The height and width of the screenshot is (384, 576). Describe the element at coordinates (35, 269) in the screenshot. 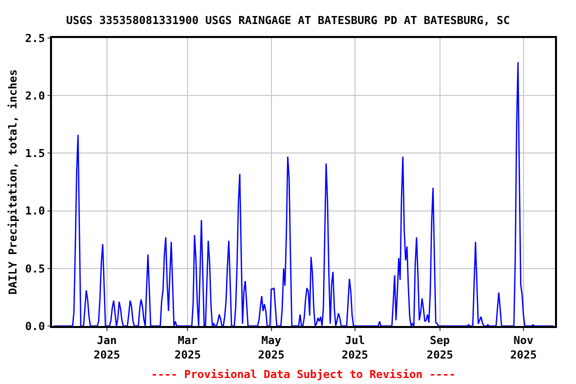

I see `y-tick-label: 0.5` at that location.